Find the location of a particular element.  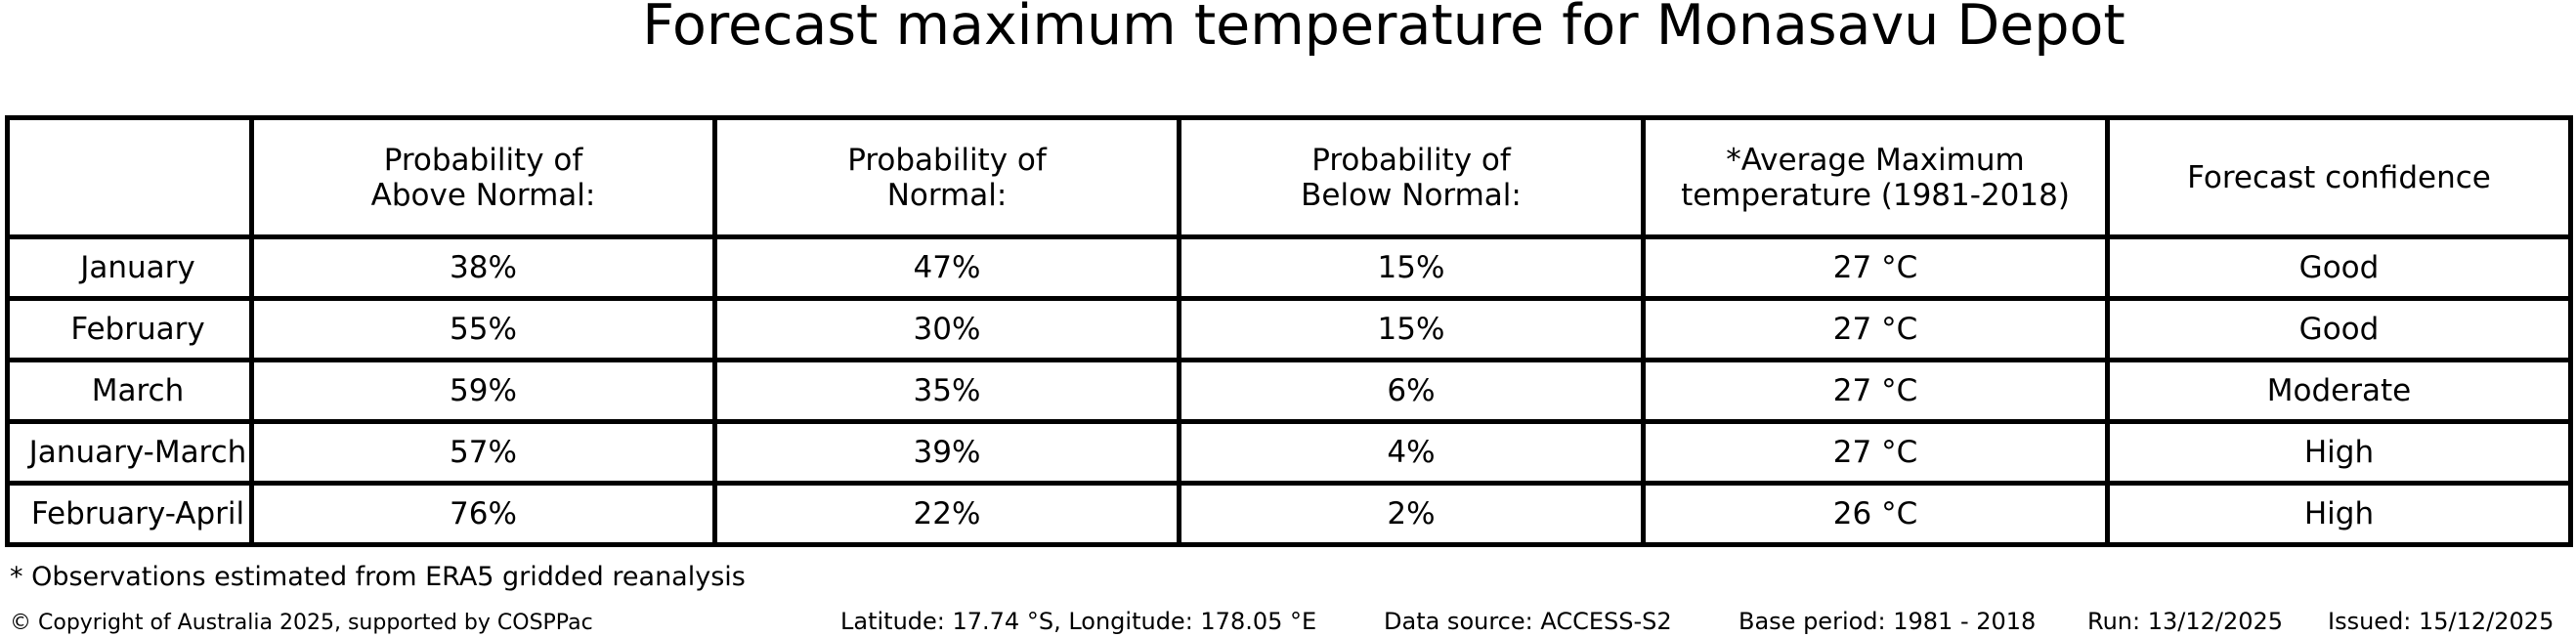

run-date-text: Run: 13/12/2025 is located at coordinates (2186, 622).